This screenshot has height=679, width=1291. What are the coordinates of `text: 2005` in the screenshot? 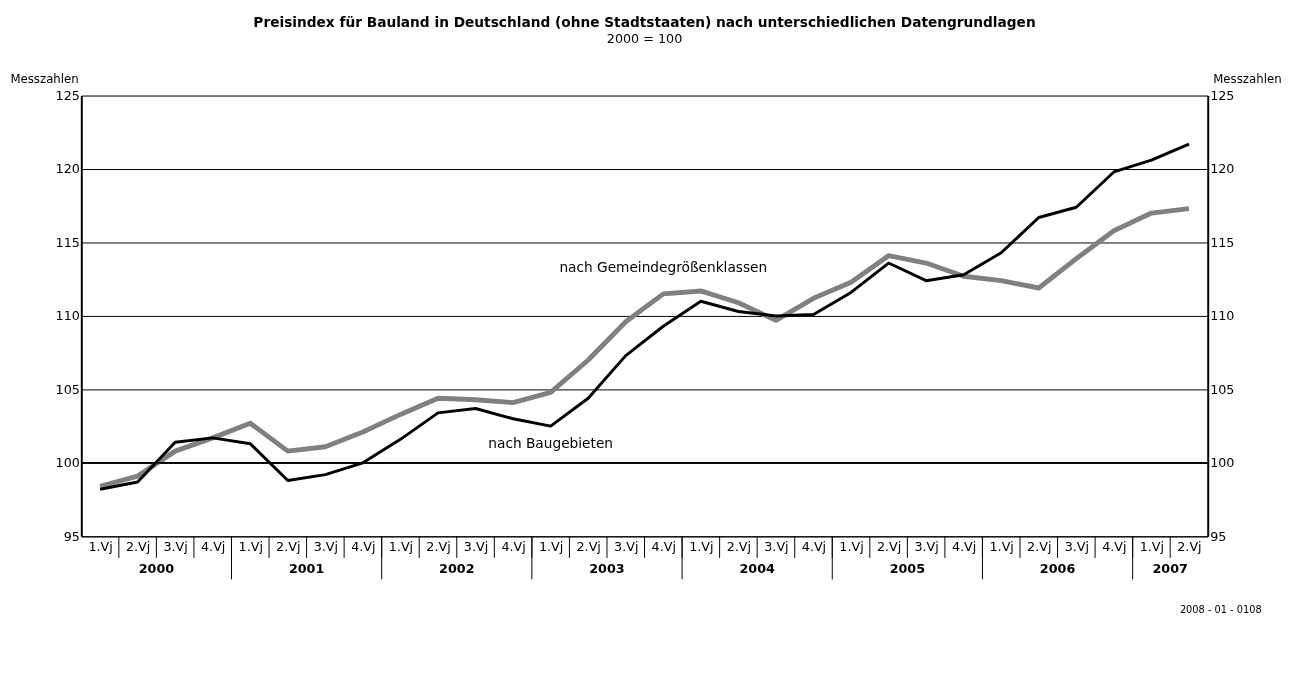 It's located at (907, 568).